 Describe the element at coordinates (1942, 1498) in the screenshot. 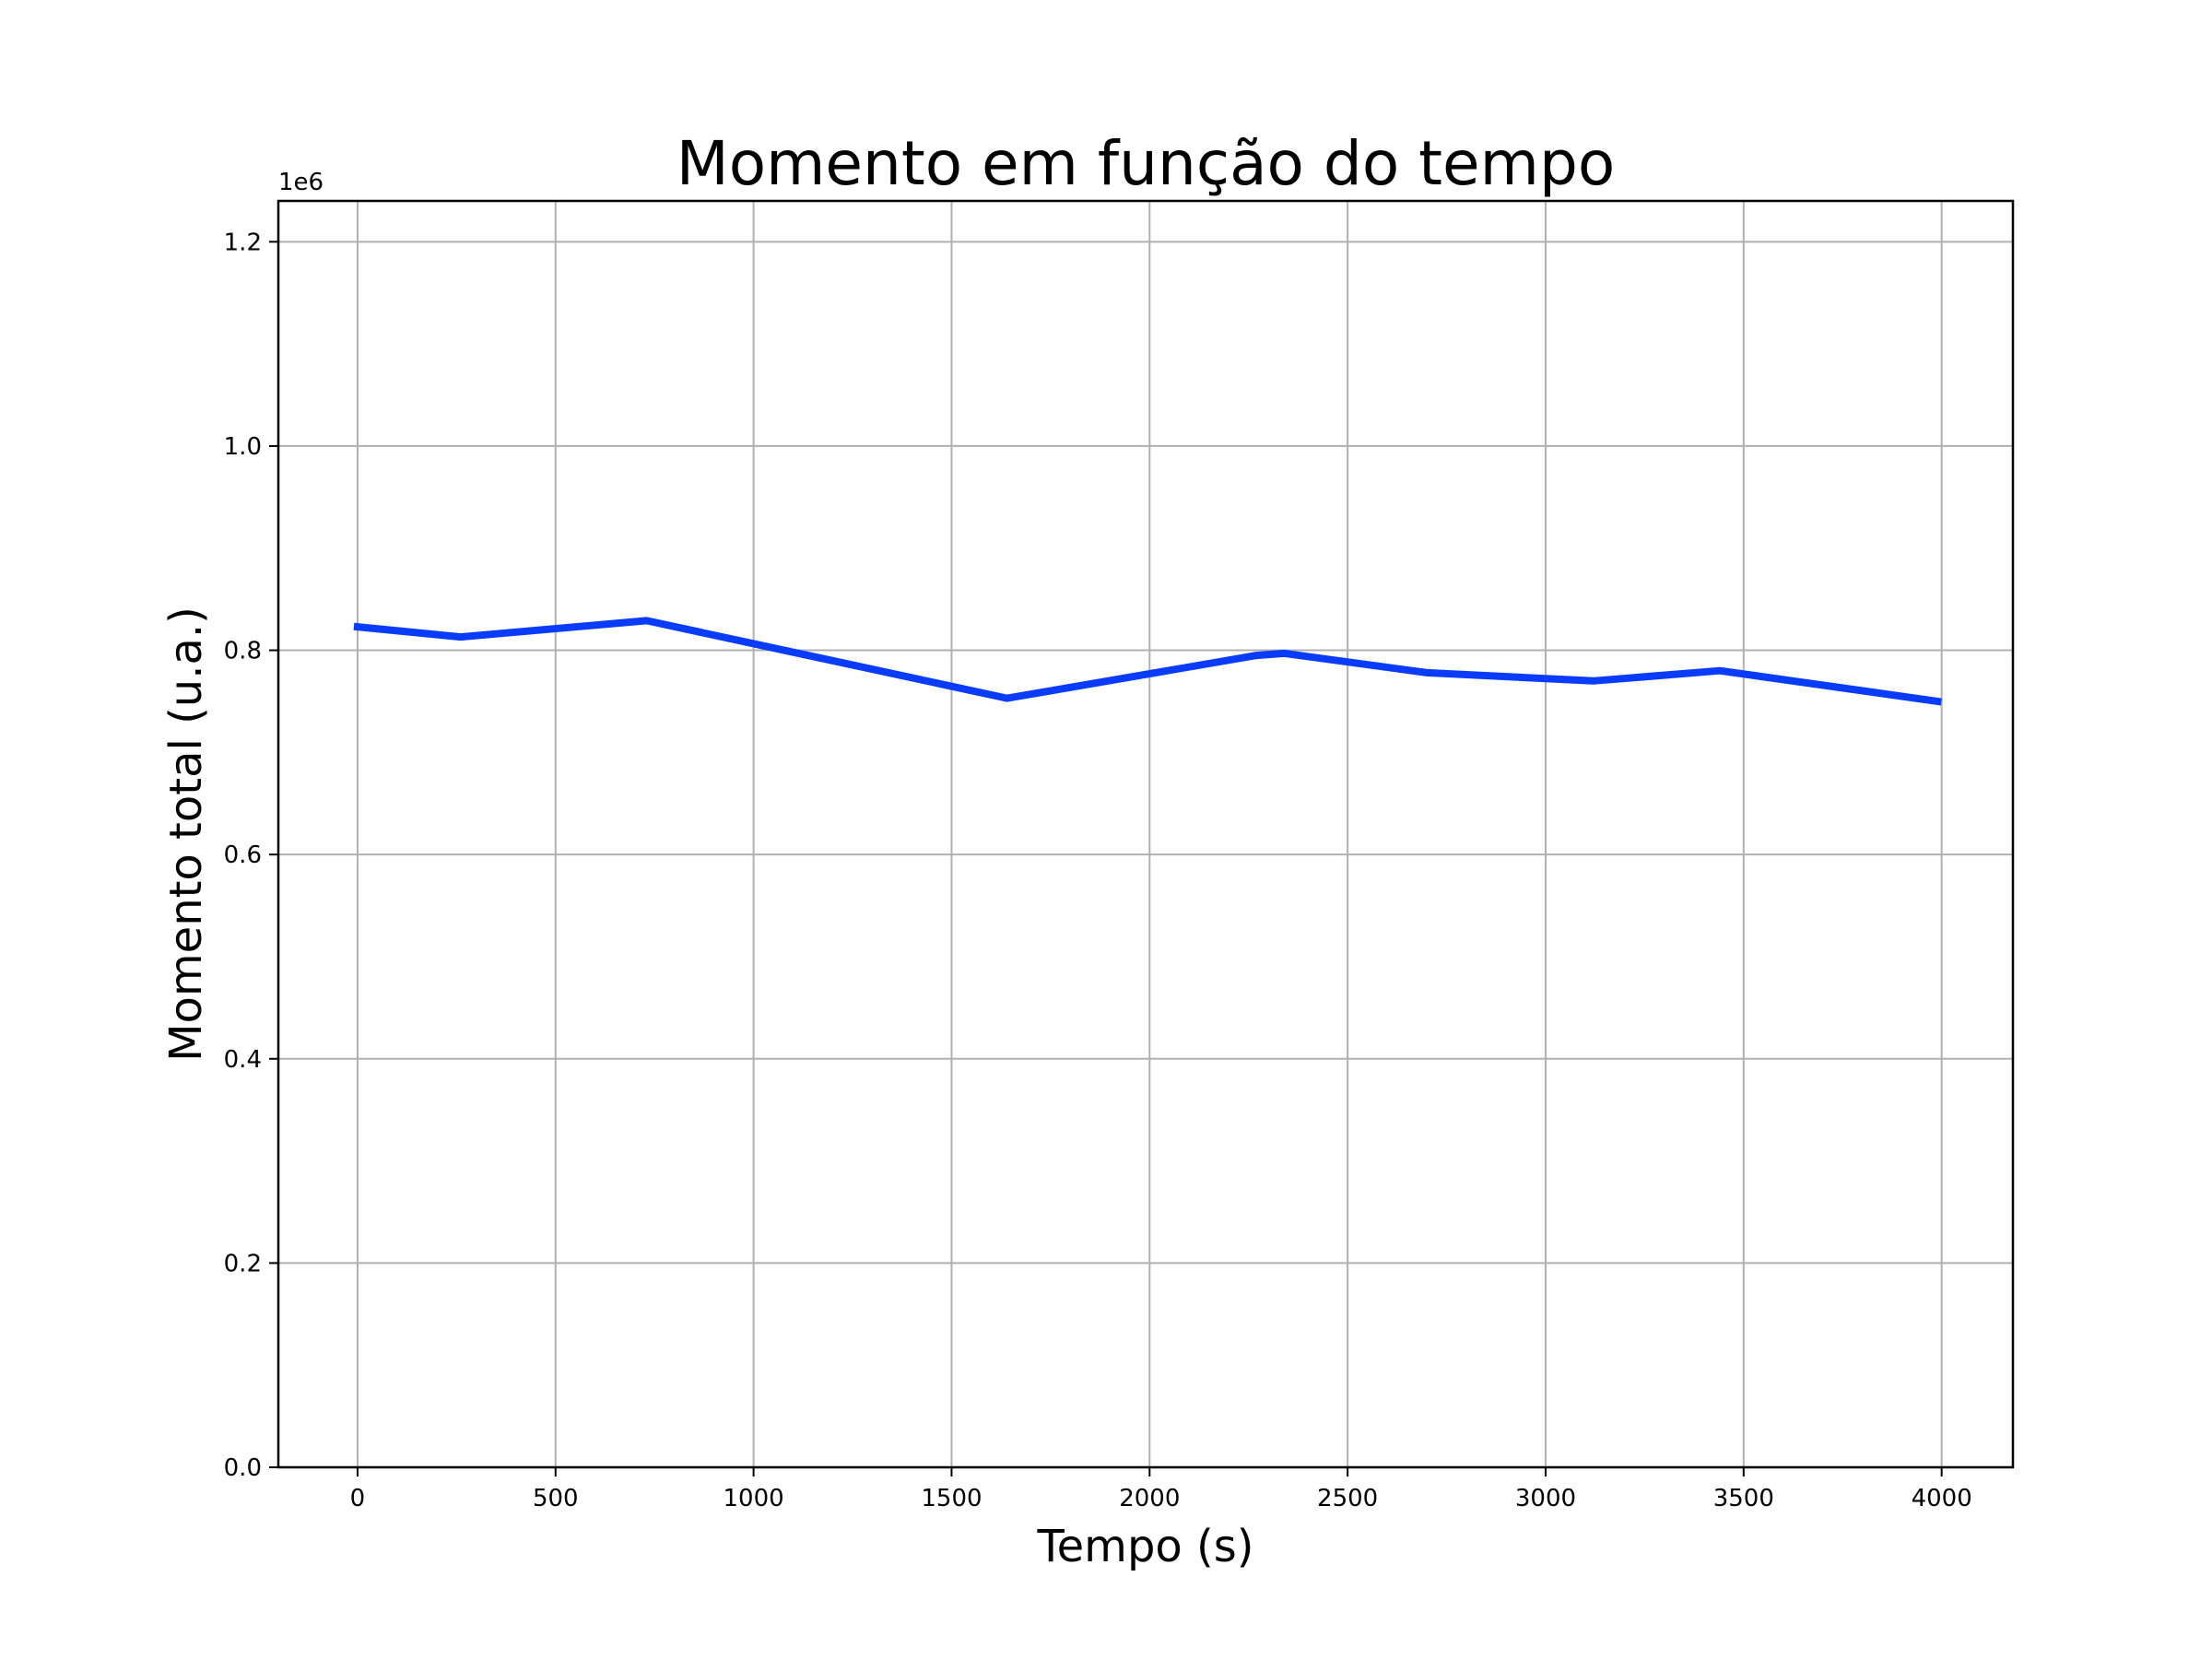

I see `x-tick-label: 4000` at that location.